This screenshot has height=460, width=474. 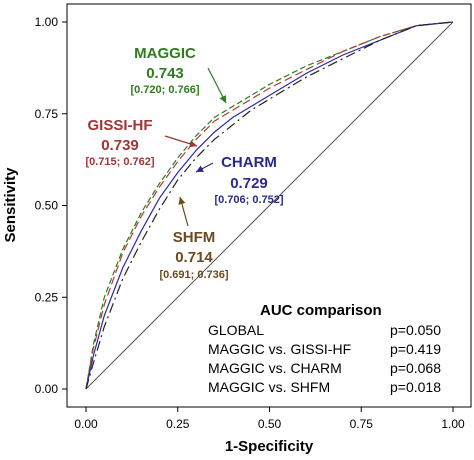 What do you see at coordinates (47, 114) in the screenshot?
I see `y-tick-label: 0.75` at bounding box center [47, 114].